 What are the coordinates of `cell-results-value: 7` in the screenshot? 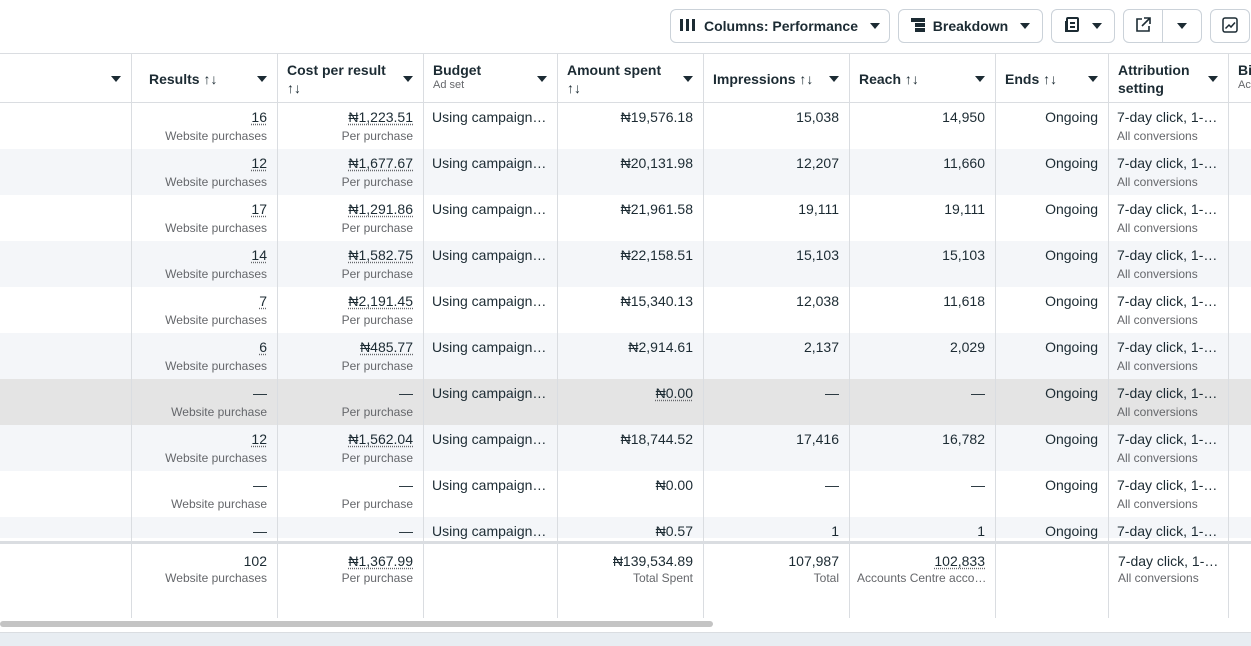 It's located at (263, 301).